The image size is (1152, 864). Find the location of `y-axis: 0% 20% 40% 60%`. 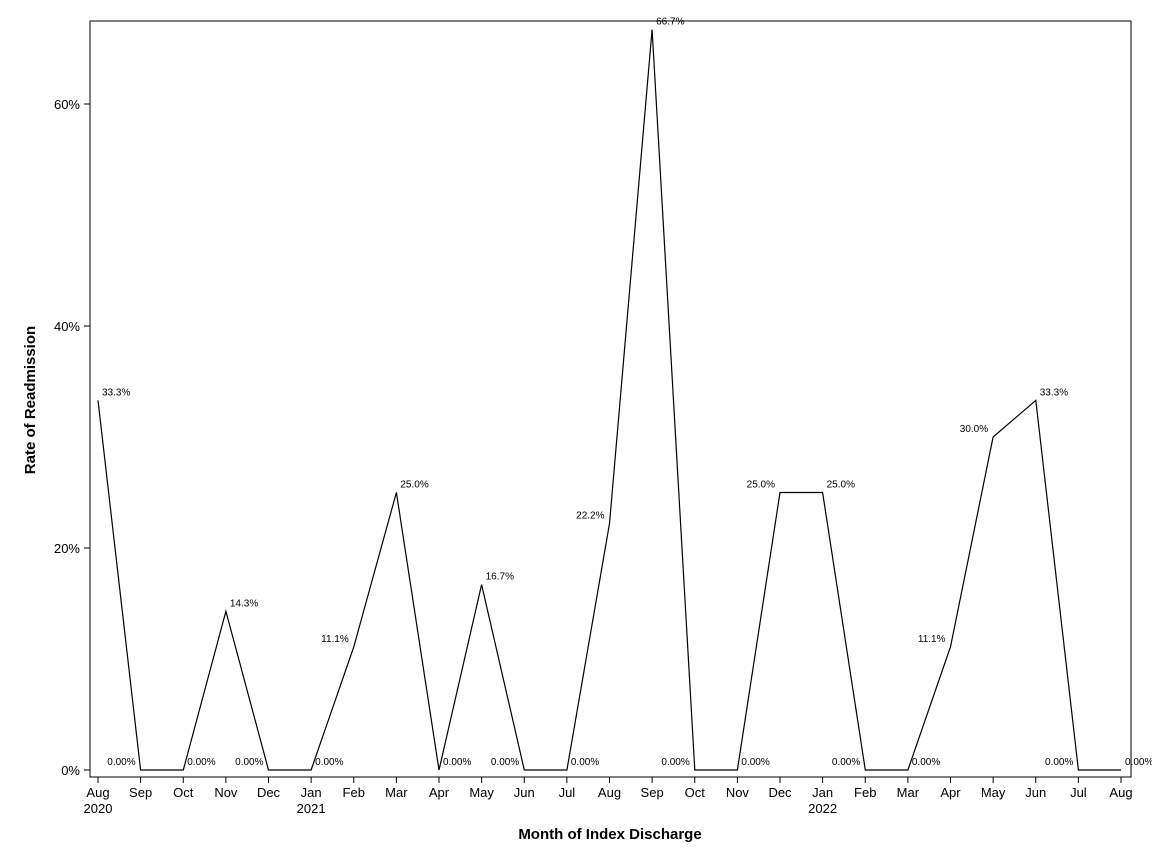

y-axis: 0% 20% 40% 60% is located at coordinates (72, 437).